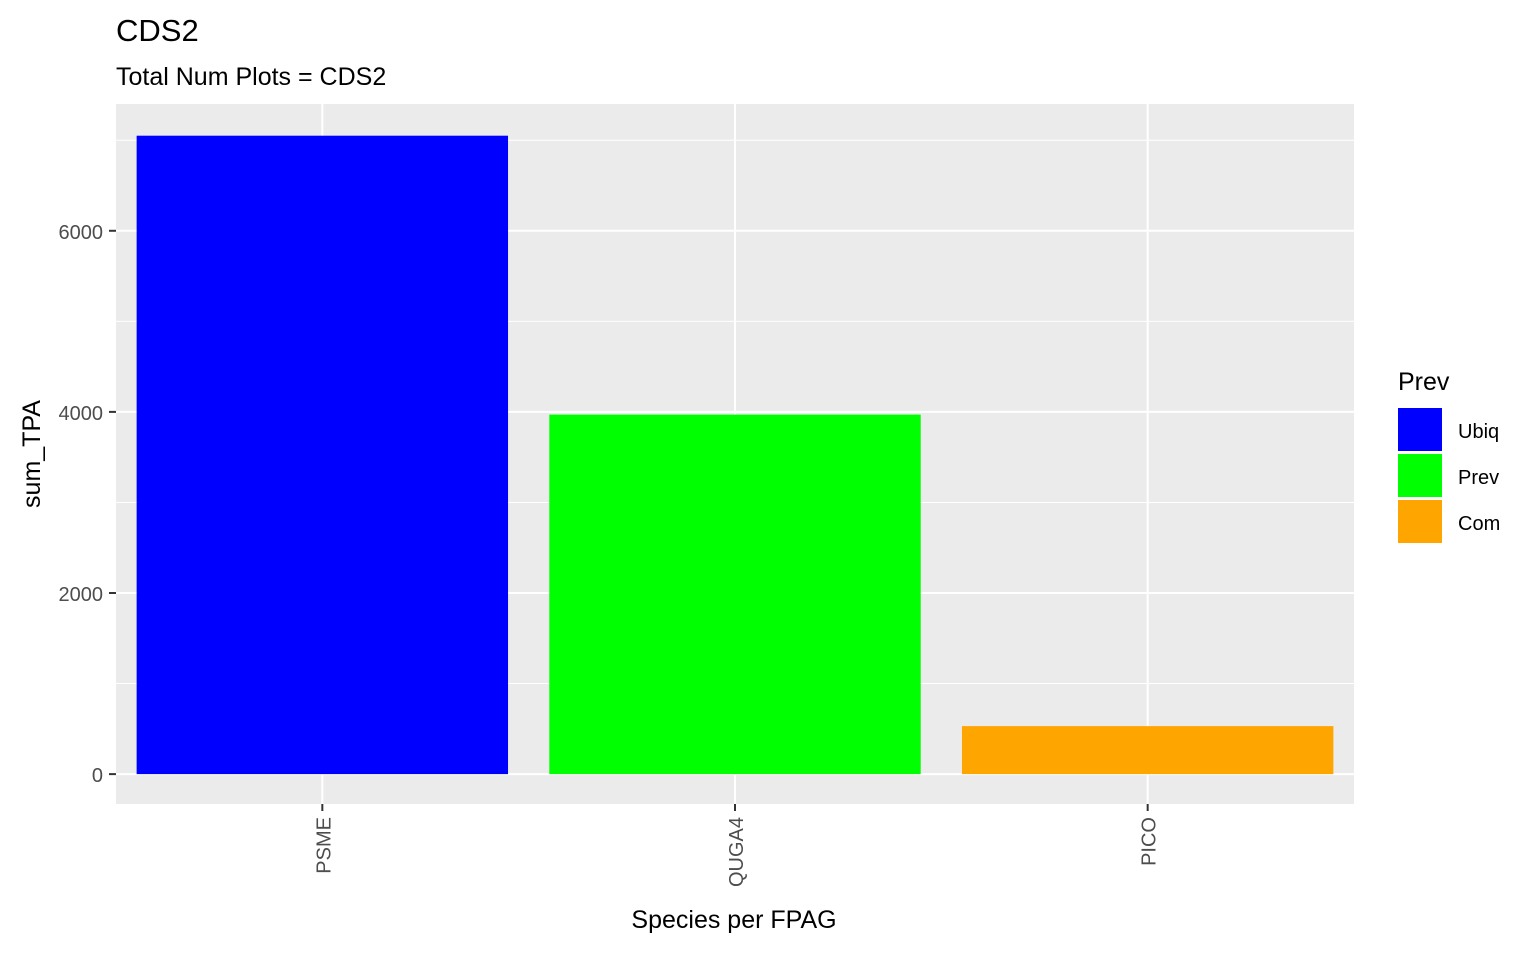 The width and height of the screenshot is (1536, 954). I want to click on legend-key-ubiq, so click(1420, 429).